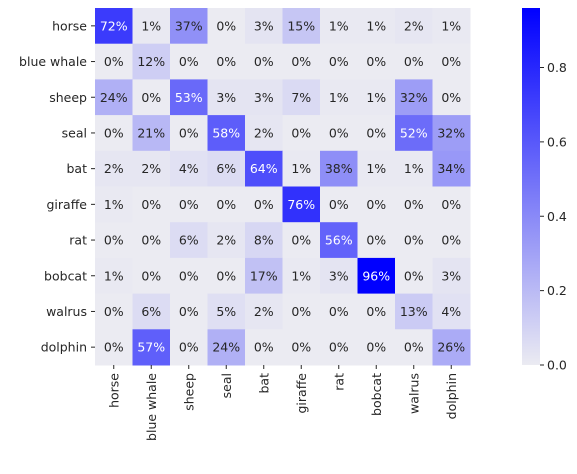  Describe the element at coordinates (113, 390) in the screenshot. I see `x-tick-label: horse` at that location.